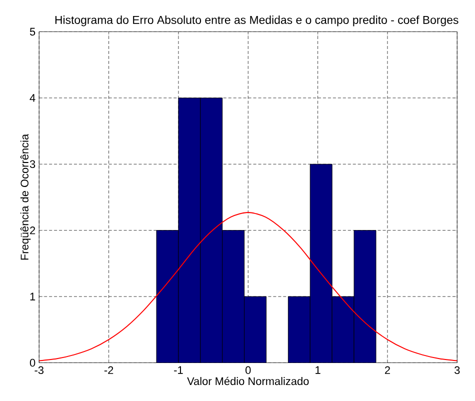  What do you see at coordinates (33, 164) in the screenshot?
I see `y-tick-label: 3` at bounding box center [33, 164].